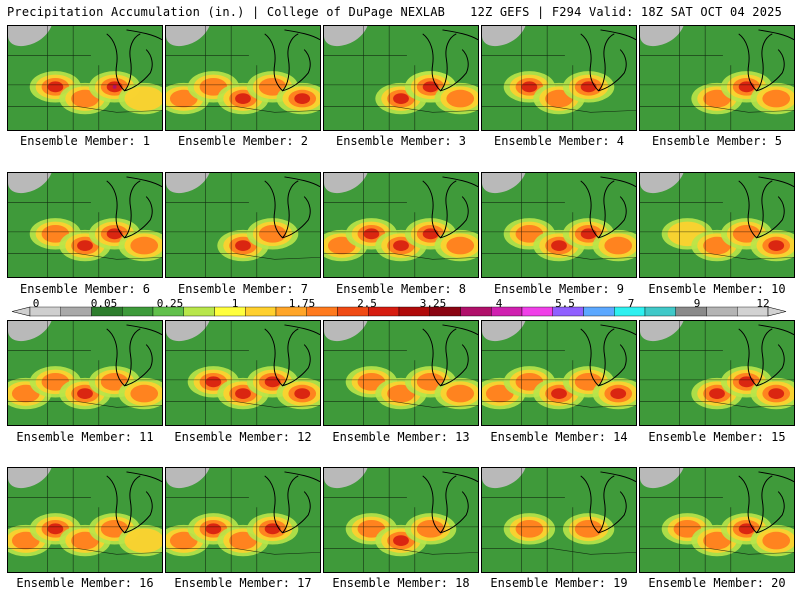 The image size is (800, 600). Describe the element at coordinates (170, 303) in the screenshot. I see `colorbar-tick-label: 0.25` at that location.